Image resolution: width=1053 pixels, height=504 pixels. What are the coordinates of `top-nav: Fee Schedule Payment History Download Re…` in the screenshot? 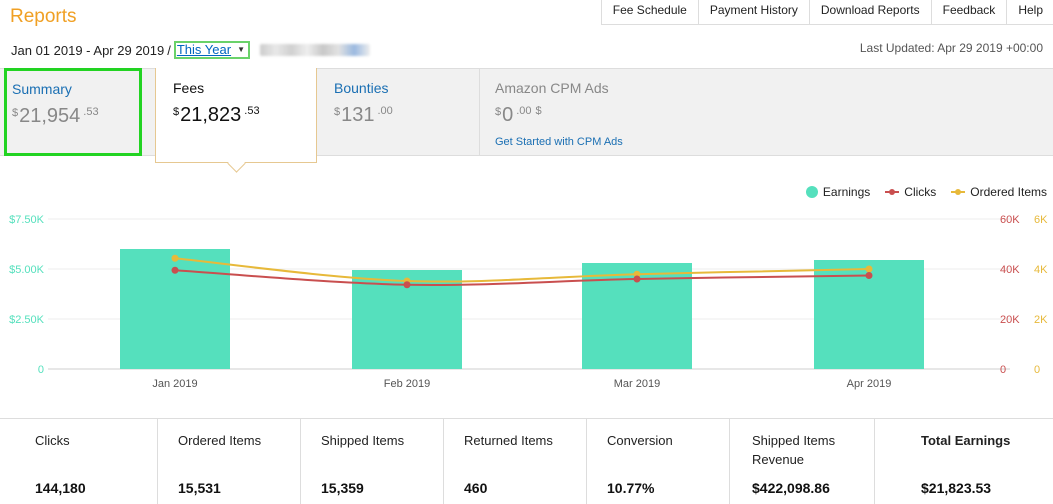 It's located at (826, 12).